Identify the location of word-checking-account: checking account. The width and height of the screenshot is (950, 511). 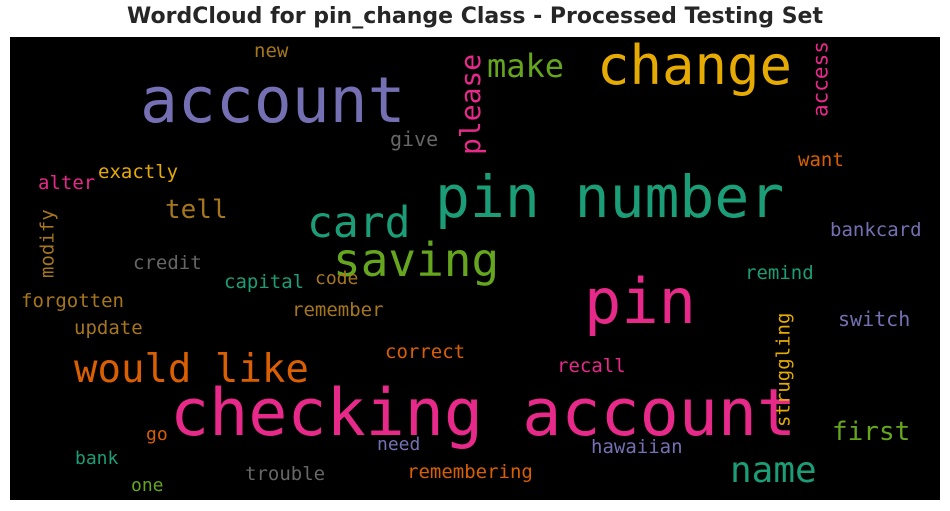
(483, 413).